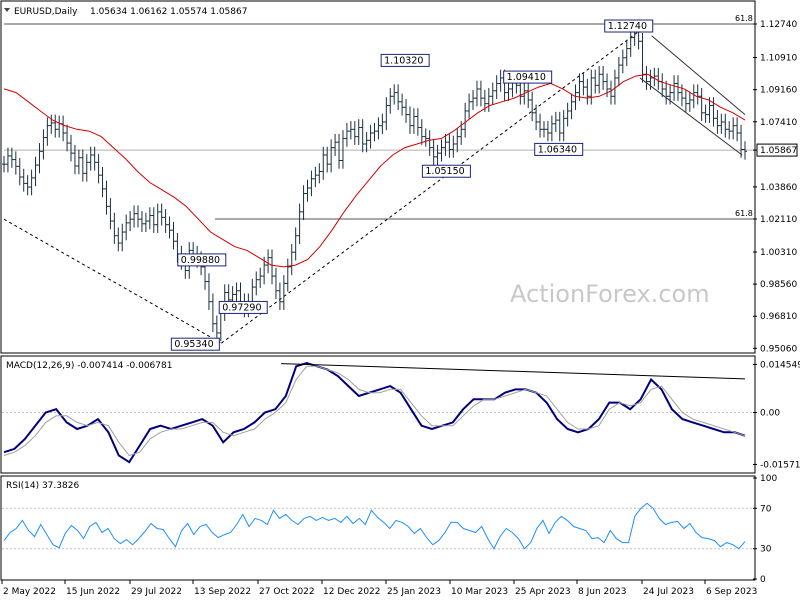 Image resolution: width=800 pixels, height=600 pixels. I want to click on macd-signal-line, so click(374, 411).